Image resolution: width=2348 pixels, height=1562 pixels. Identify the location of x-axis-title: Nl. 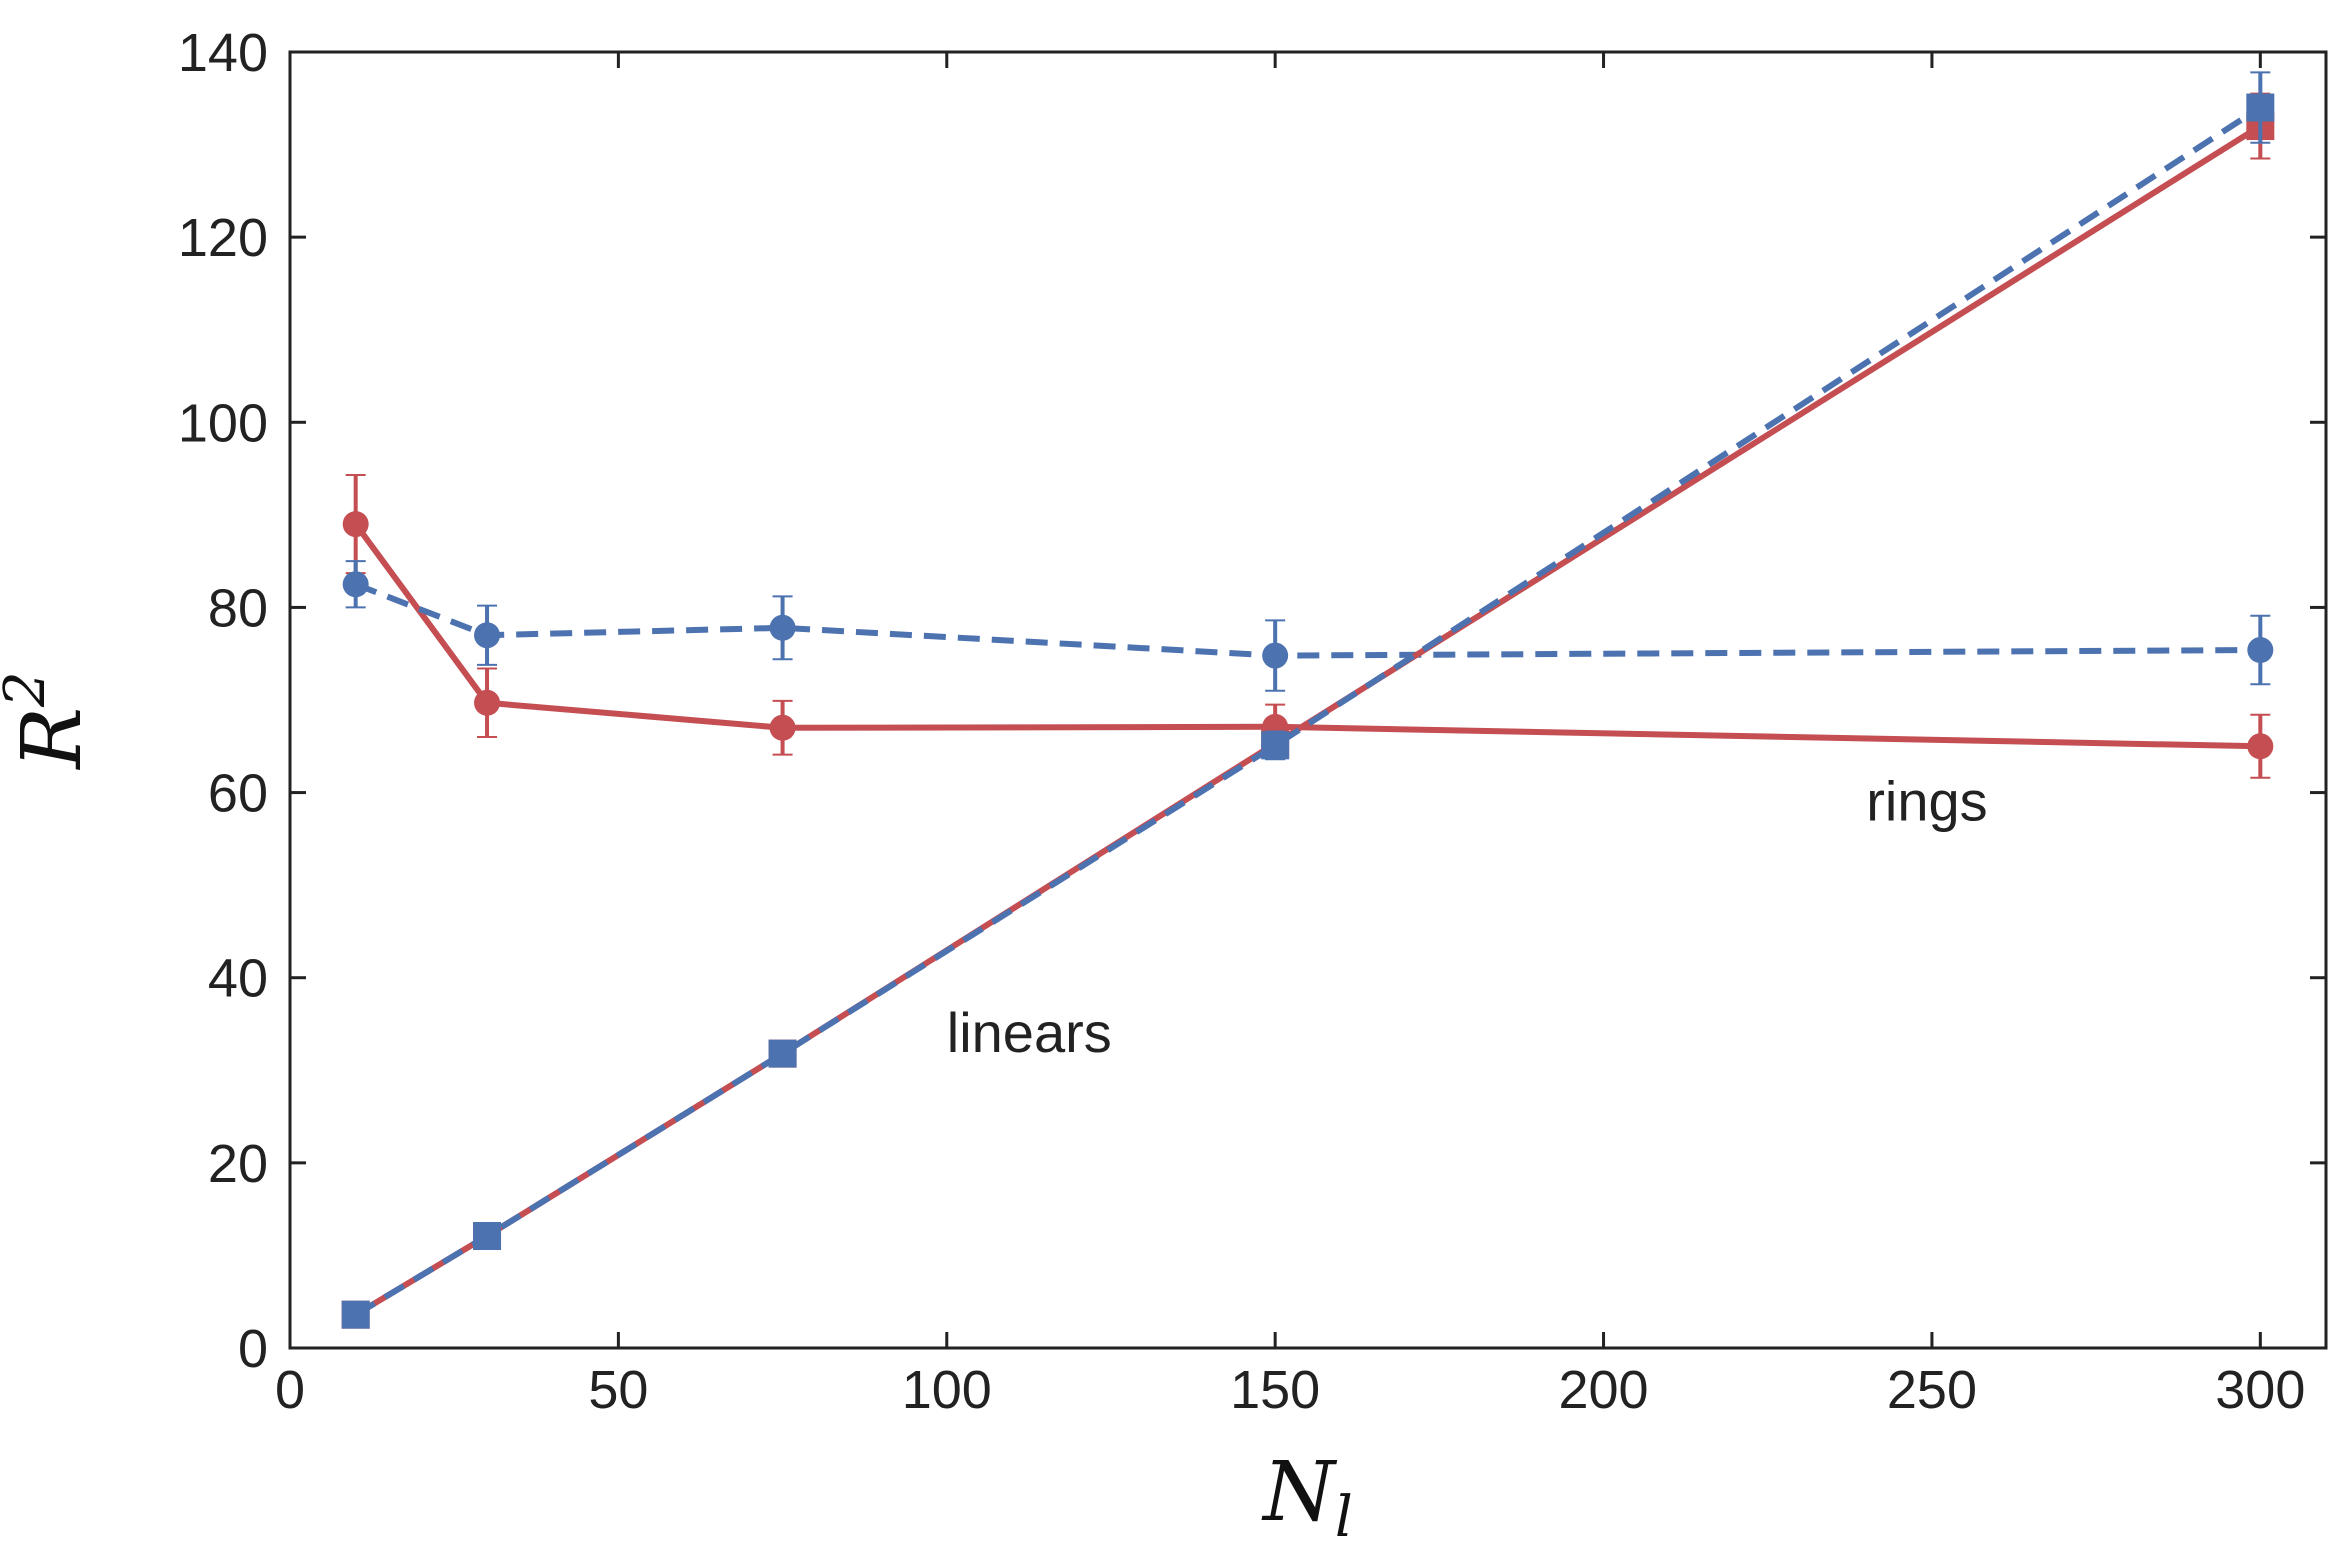
(1307, 1497).